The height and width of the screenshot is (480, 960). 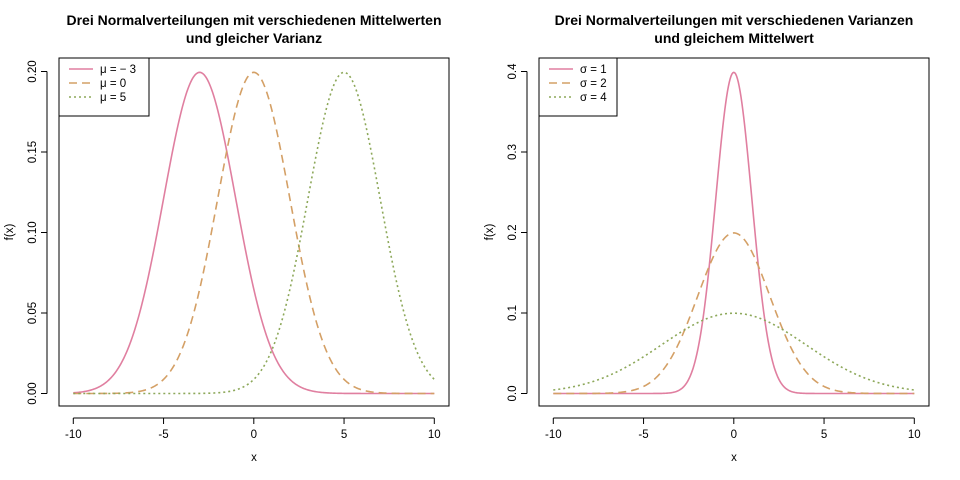 What do you see at coordinates (33, 232) in the screenshot?
I see `y-tick-label: 0.10` at bounding box center [33, 232].